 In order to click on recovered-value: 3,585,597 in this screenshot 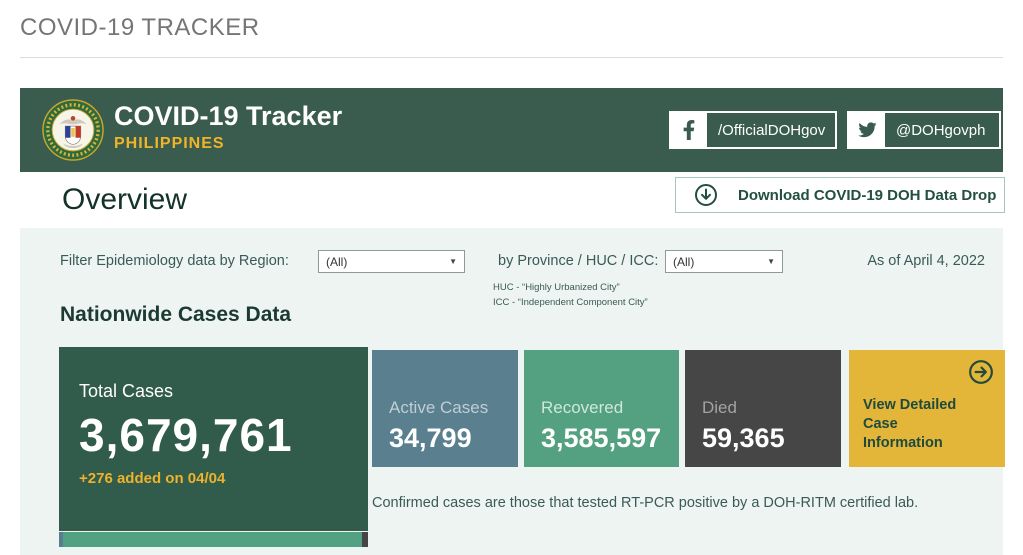, I will do `click(601, 438)`.